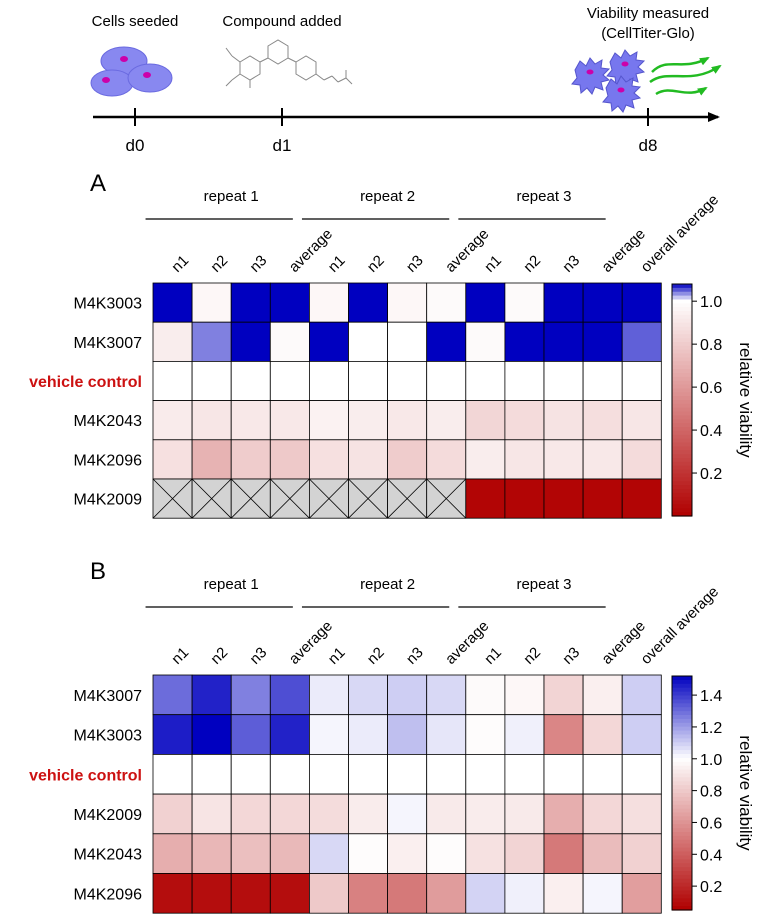  What do you see at coordinates (108, 460) in the screenshot?
I see `row-label: M4K2096` at bounding box center [108, 460].